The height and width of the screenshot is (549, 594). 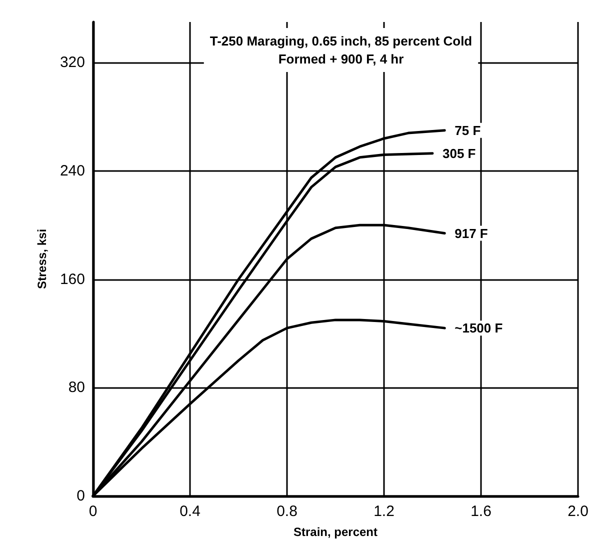 I want to click on y-axis-title: Stress, ksi, so click(x=42, y=259).